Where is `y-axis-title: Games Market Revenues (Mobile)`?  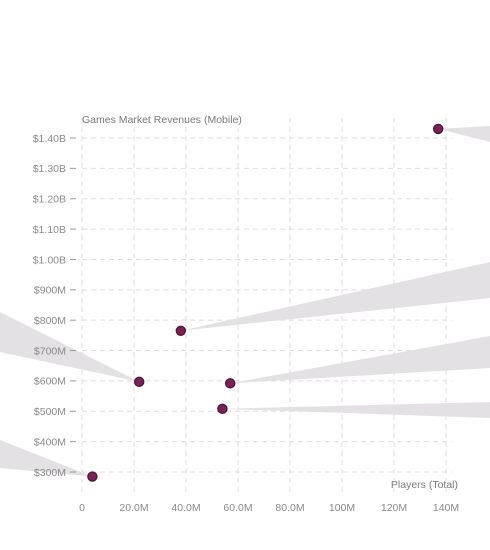 y-axis-title: Games Market Revenues (Mobile) is located at coordinates (162, 120).